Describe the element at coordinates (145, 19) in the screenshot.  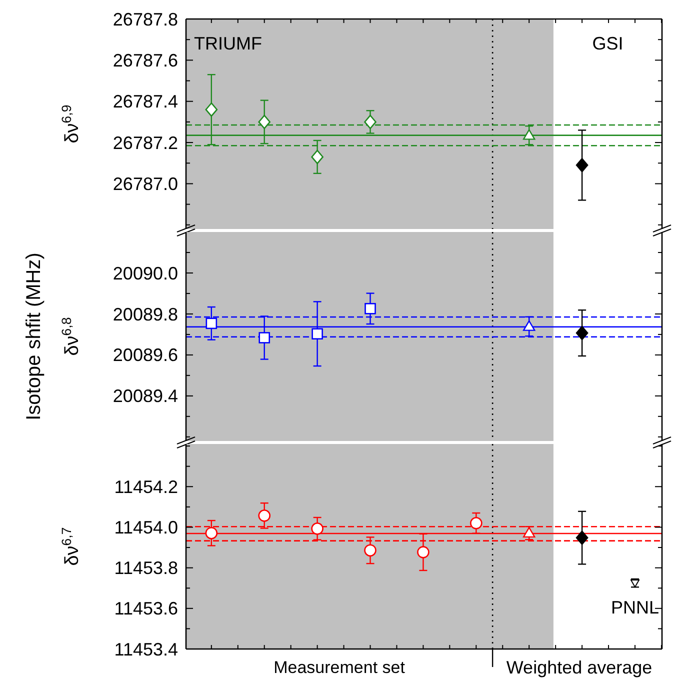
I see `y-tick-label: 26787.8` at that location.